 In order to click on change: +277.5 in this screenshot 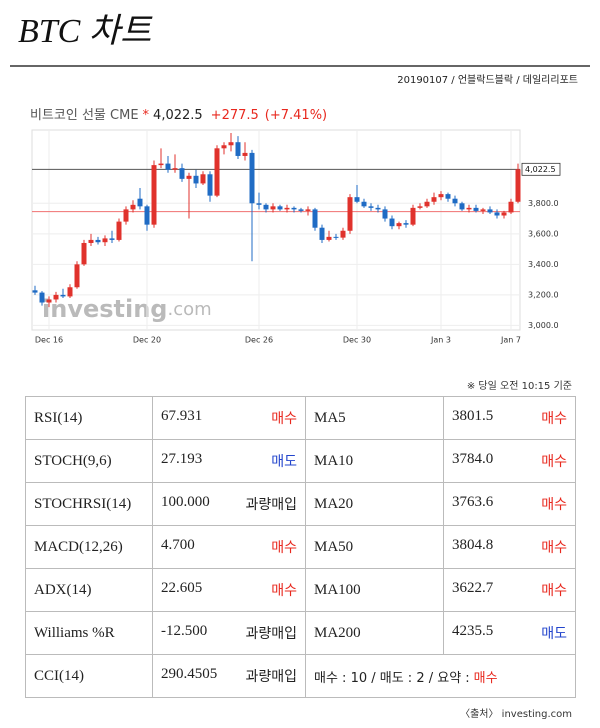, I will do `click(235, 115)`.